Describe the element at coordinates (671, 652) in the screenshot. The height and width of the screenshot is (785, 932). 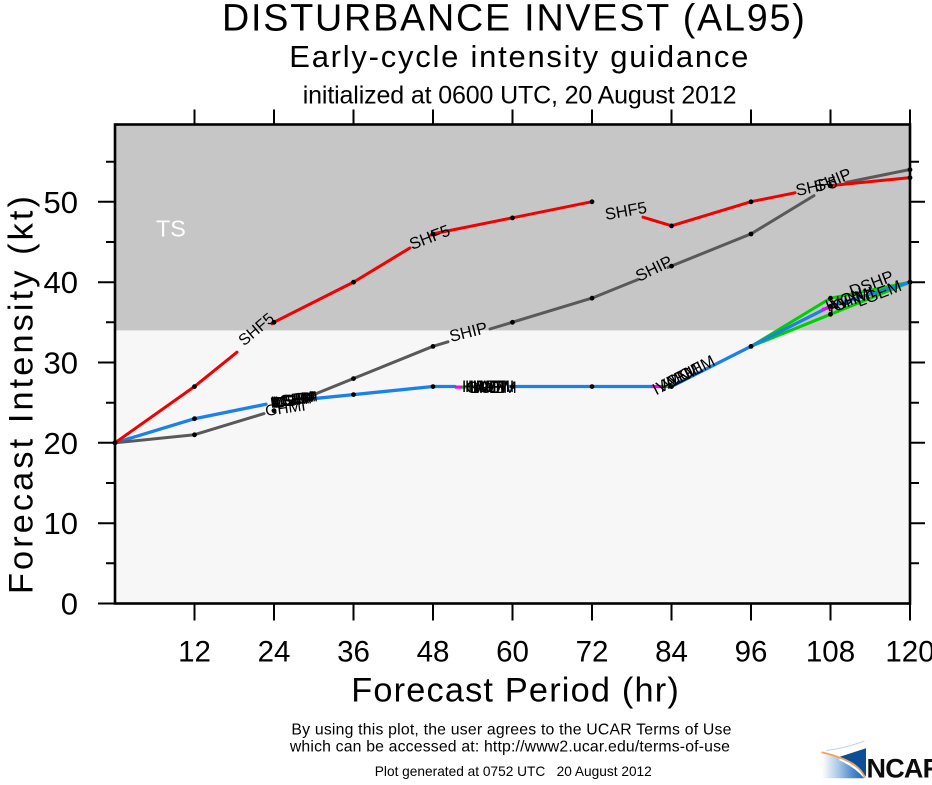
I see `svg-text: 84` at that location.